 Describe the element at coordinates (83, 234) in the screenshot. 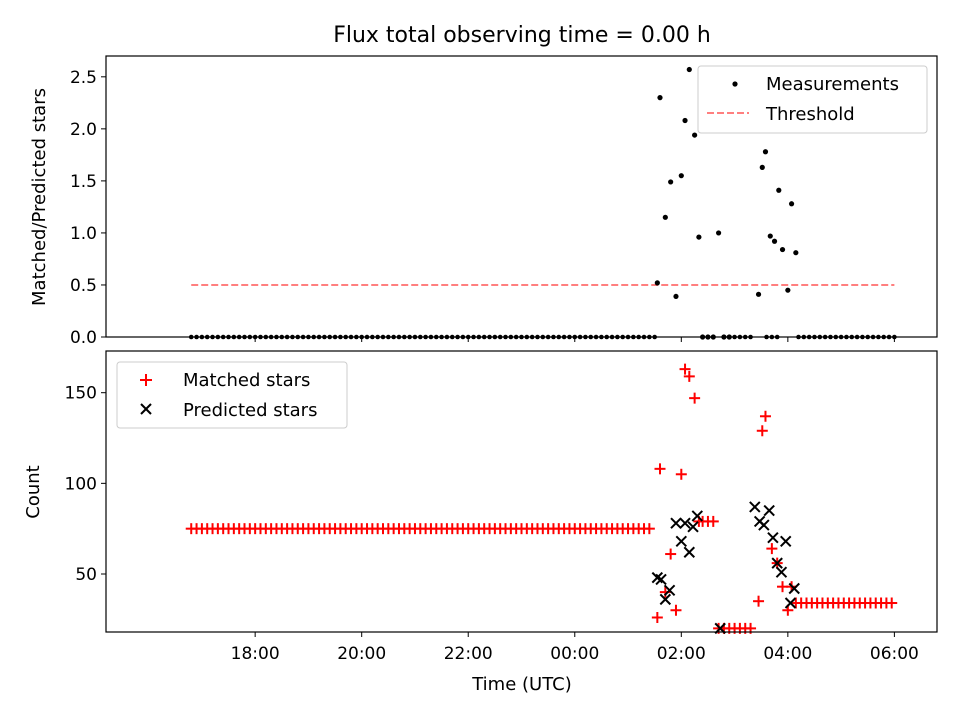

I see `top-ytick-label: 1.0` at that location.